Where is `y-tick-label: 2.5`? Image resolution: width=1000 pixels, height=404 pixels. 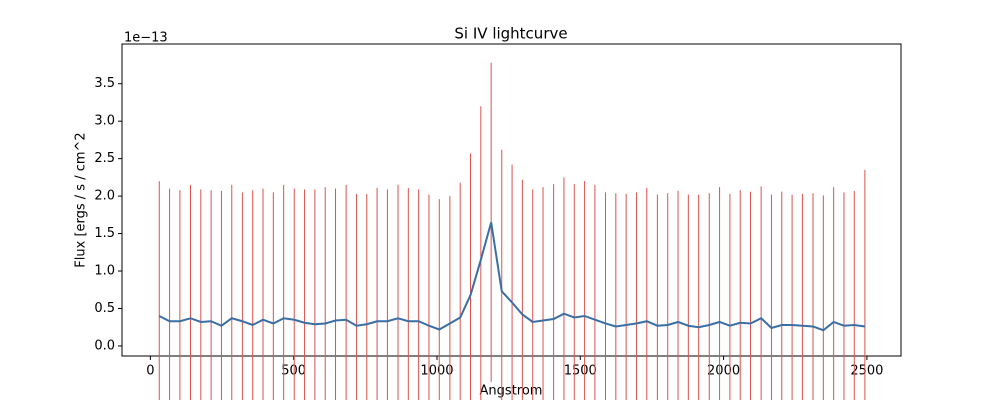 y-tick-label: 2.5 is located at coordinates (104, 158).